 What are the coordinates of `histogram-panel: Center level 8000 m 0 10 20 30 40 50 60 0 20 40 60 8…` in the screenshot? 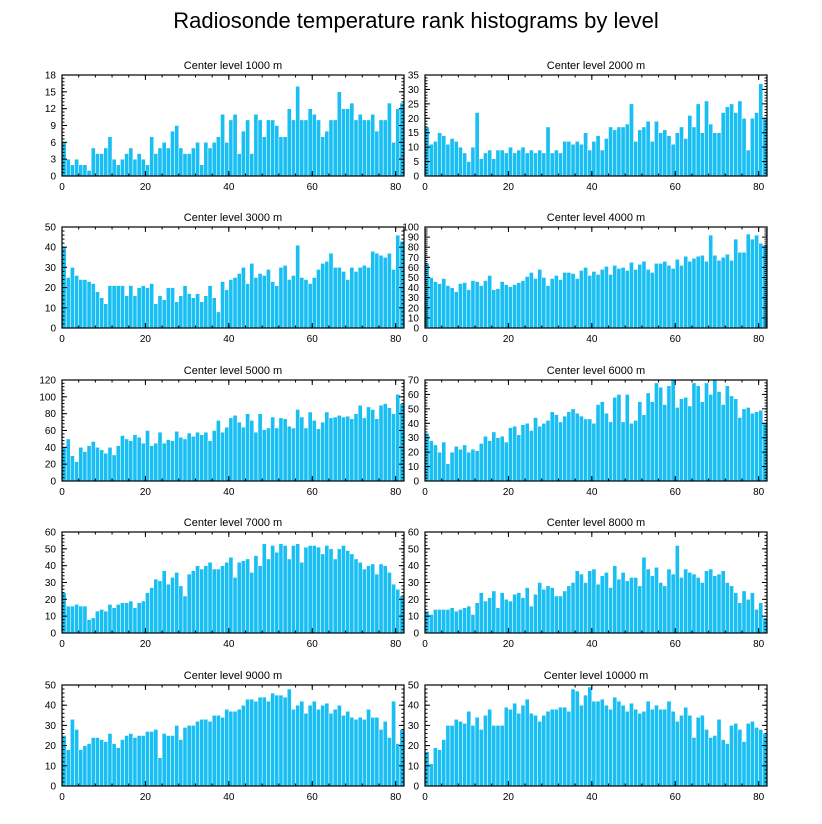 It's located at (588, 583).